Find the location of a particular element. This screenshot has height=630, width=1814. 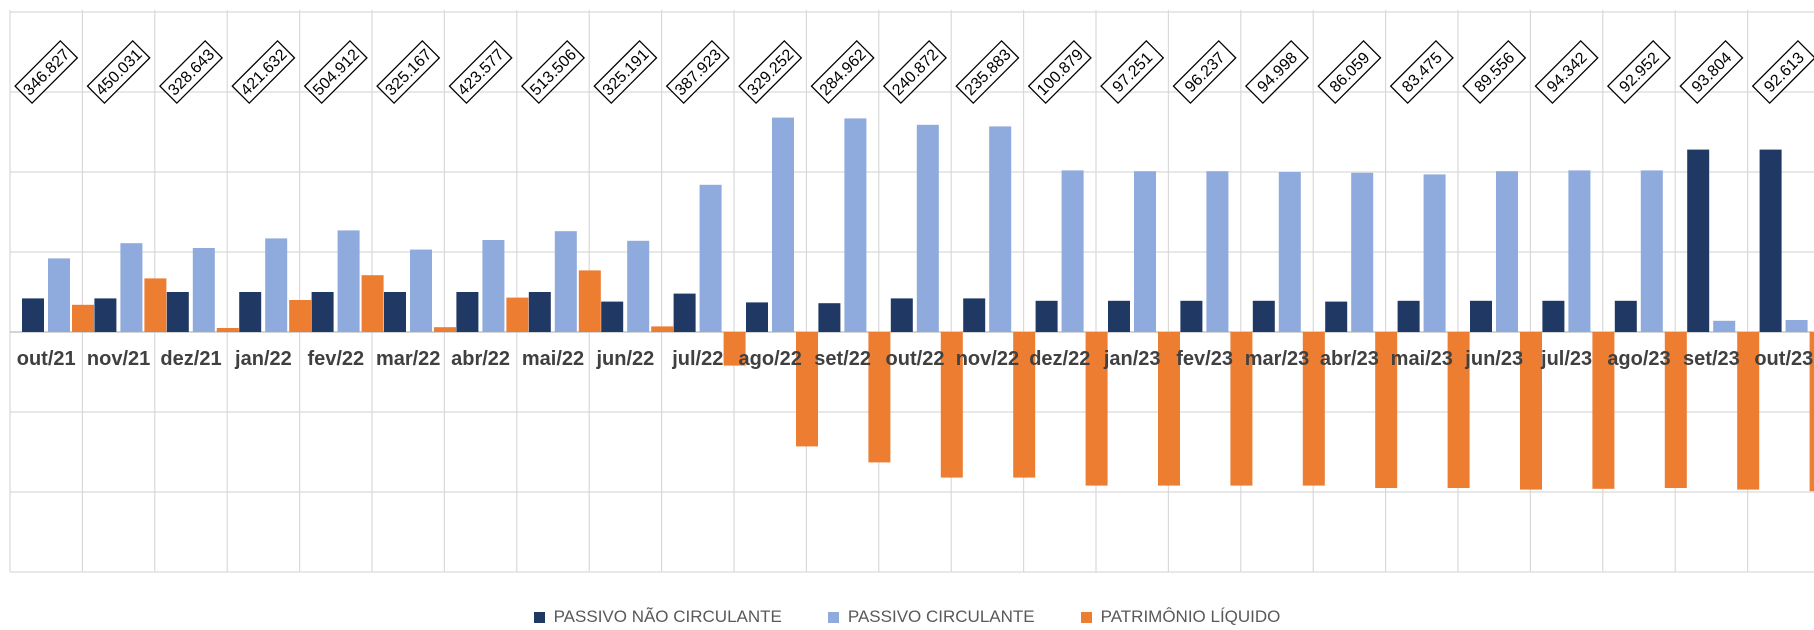

legend-label: PATRIMÔNIO LÍQUIDO is located at coordinates (1190, 616).